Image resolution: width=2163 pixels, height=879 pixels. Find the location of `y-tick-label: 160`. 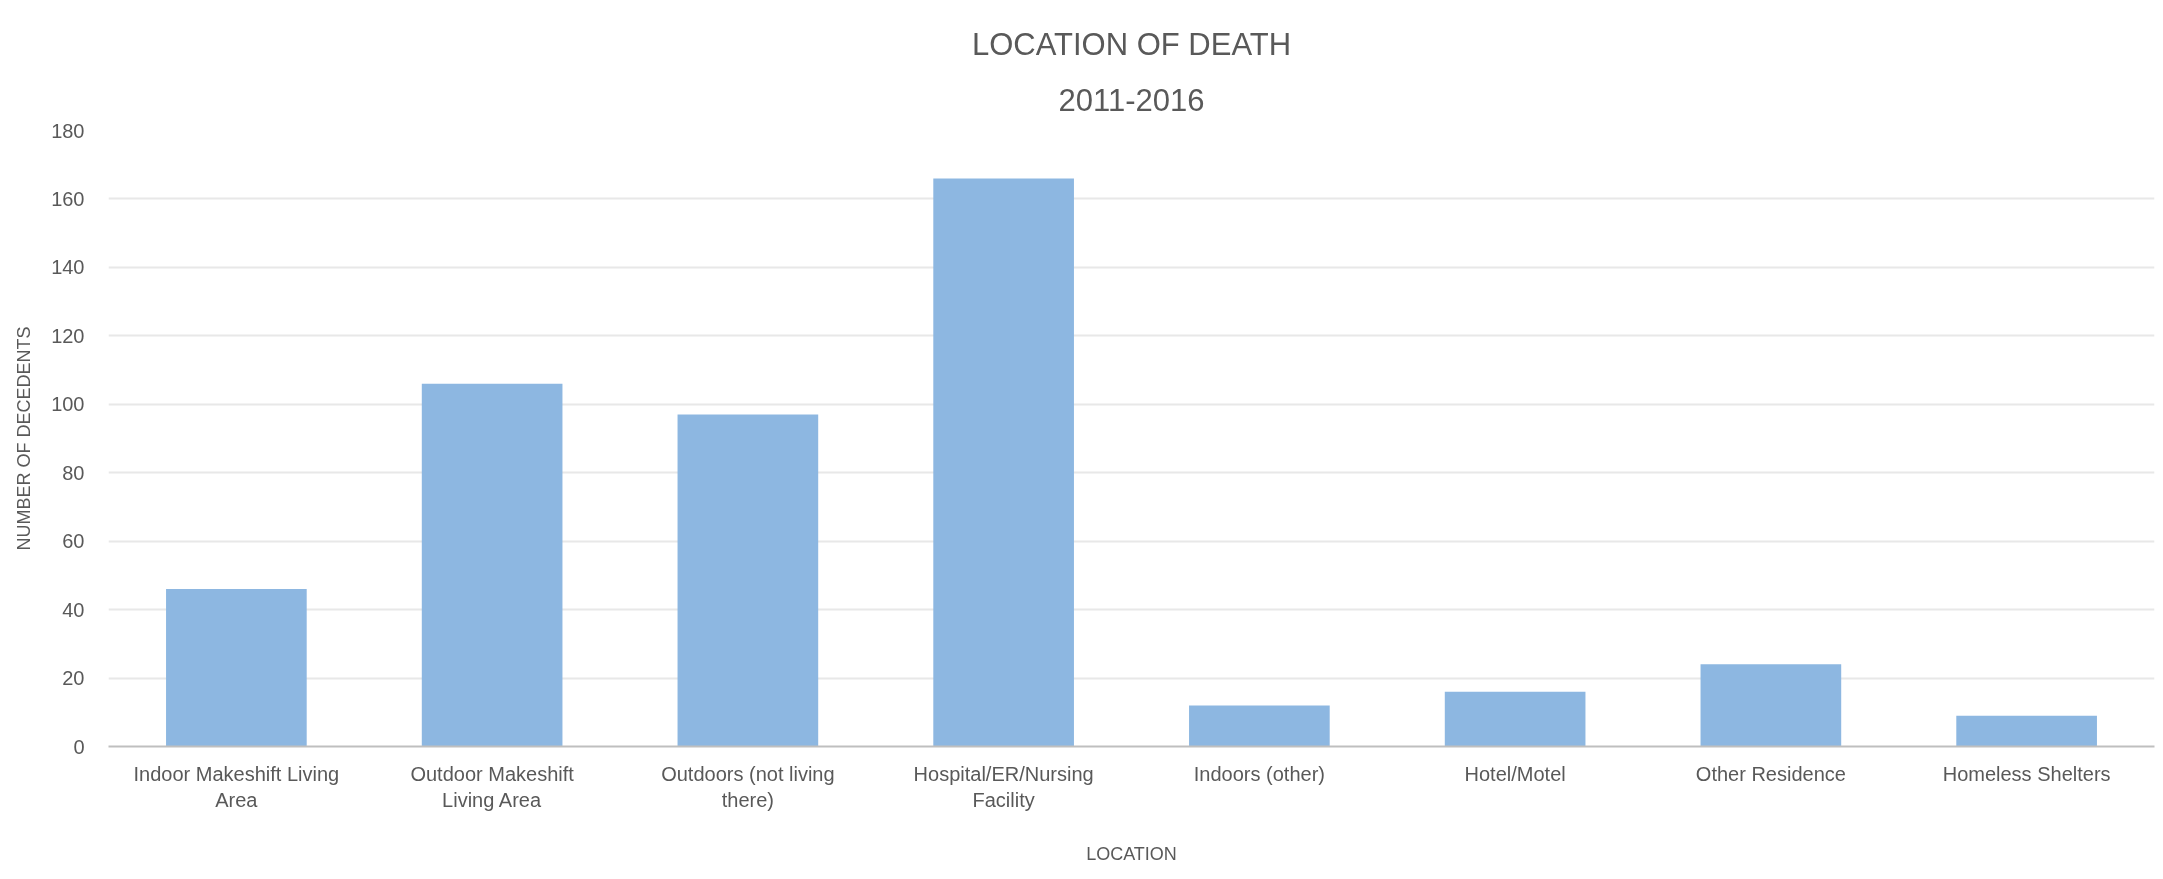

y-tick-label: 160 is located at coordinates (68, 198).